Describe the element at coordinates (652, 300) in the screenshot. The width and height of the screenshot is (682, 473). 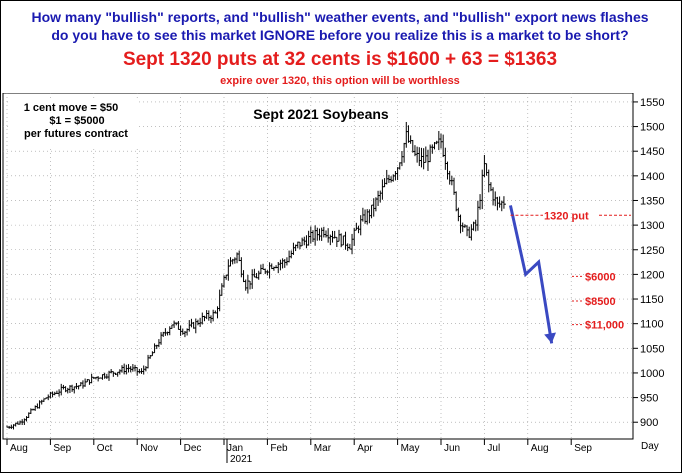
I see `y-tick-label: 1150` at that location.